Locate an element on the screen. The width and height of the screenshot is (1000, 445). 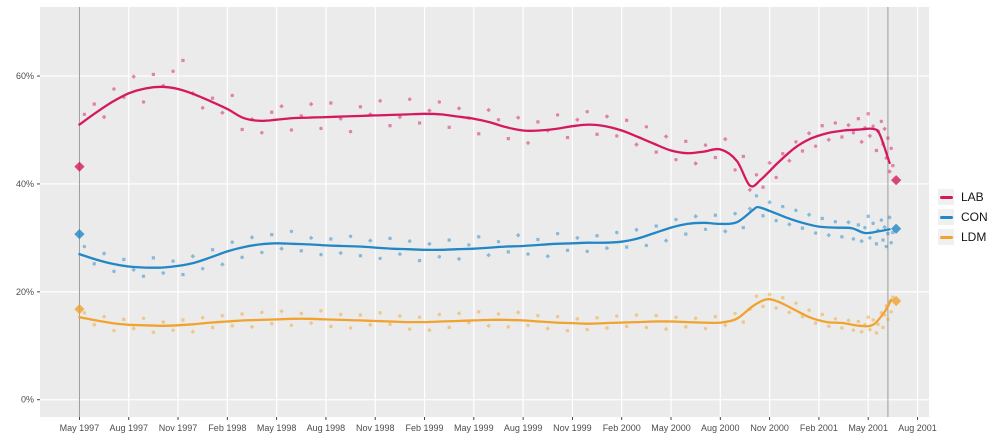
x-tick-label: Aug 2001 is located at coordinates (917, 428).